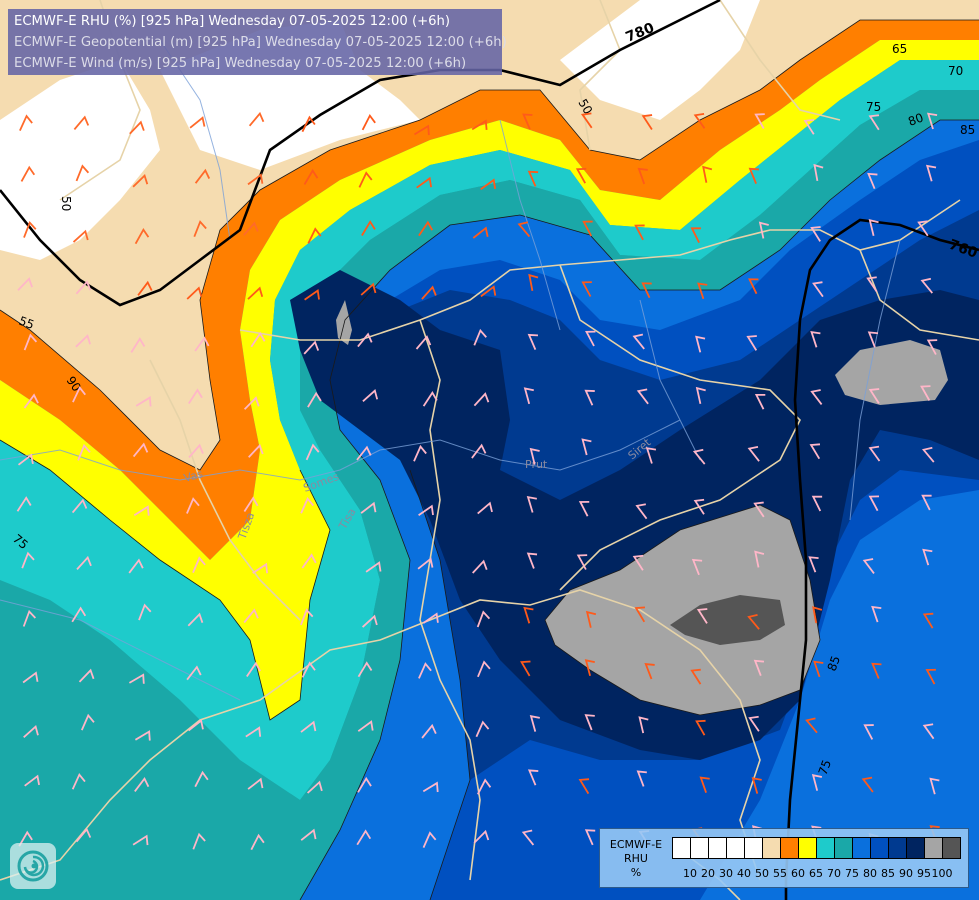 Image resolution: width=979 pixels, height=900 pixels. I want to click on rhu-band-50-white-ne, so click(660, 60).